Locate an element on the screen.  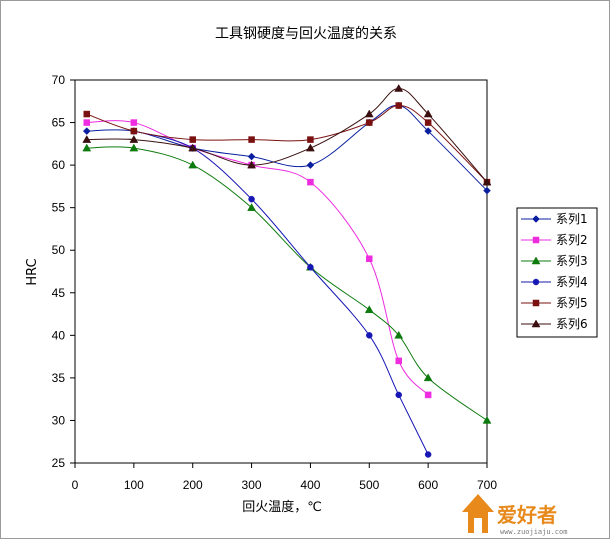
watermark-main-text: 爱好者 is located at coordinates (527, 515).